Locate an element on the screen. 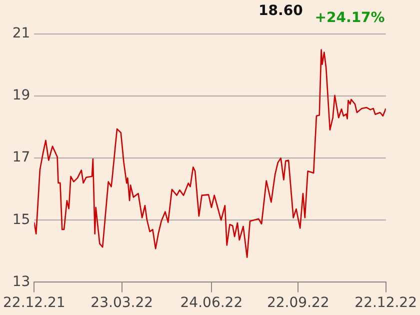 This screenshot has height=315, width=420. x-tick-label: 22.09.22 is located at coordinates (298, 303).